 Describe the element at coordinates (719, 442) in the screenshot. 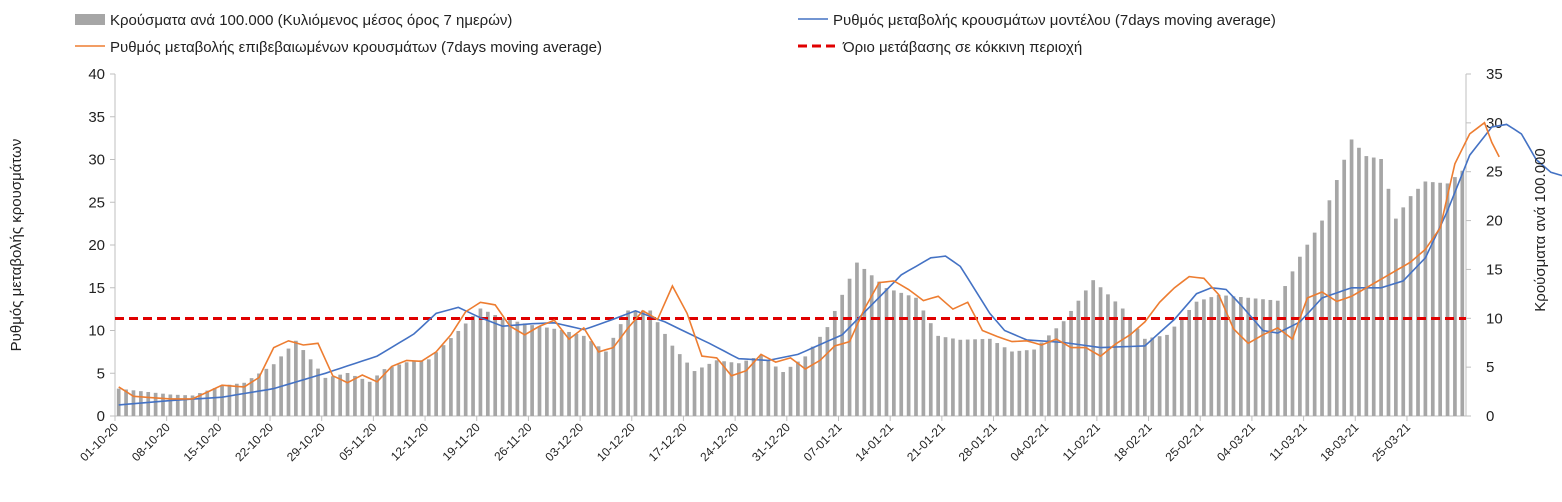

I see `x-tick-label: 24-12-20` at that location.